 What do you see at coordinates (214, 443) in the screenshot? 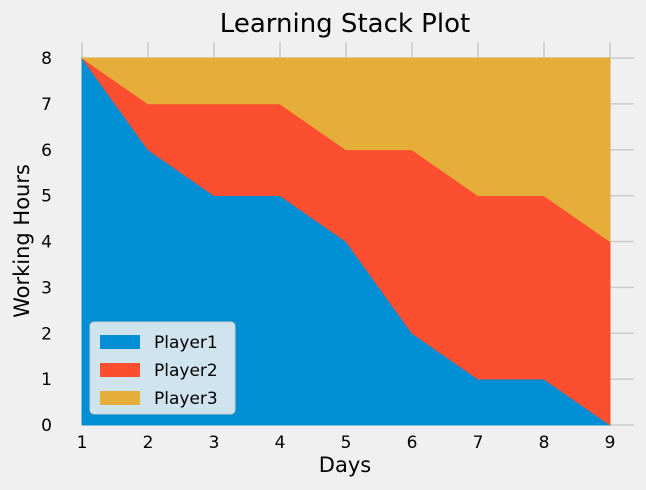
I see `x-tick-label: 3` at bounding box center [214, 443].